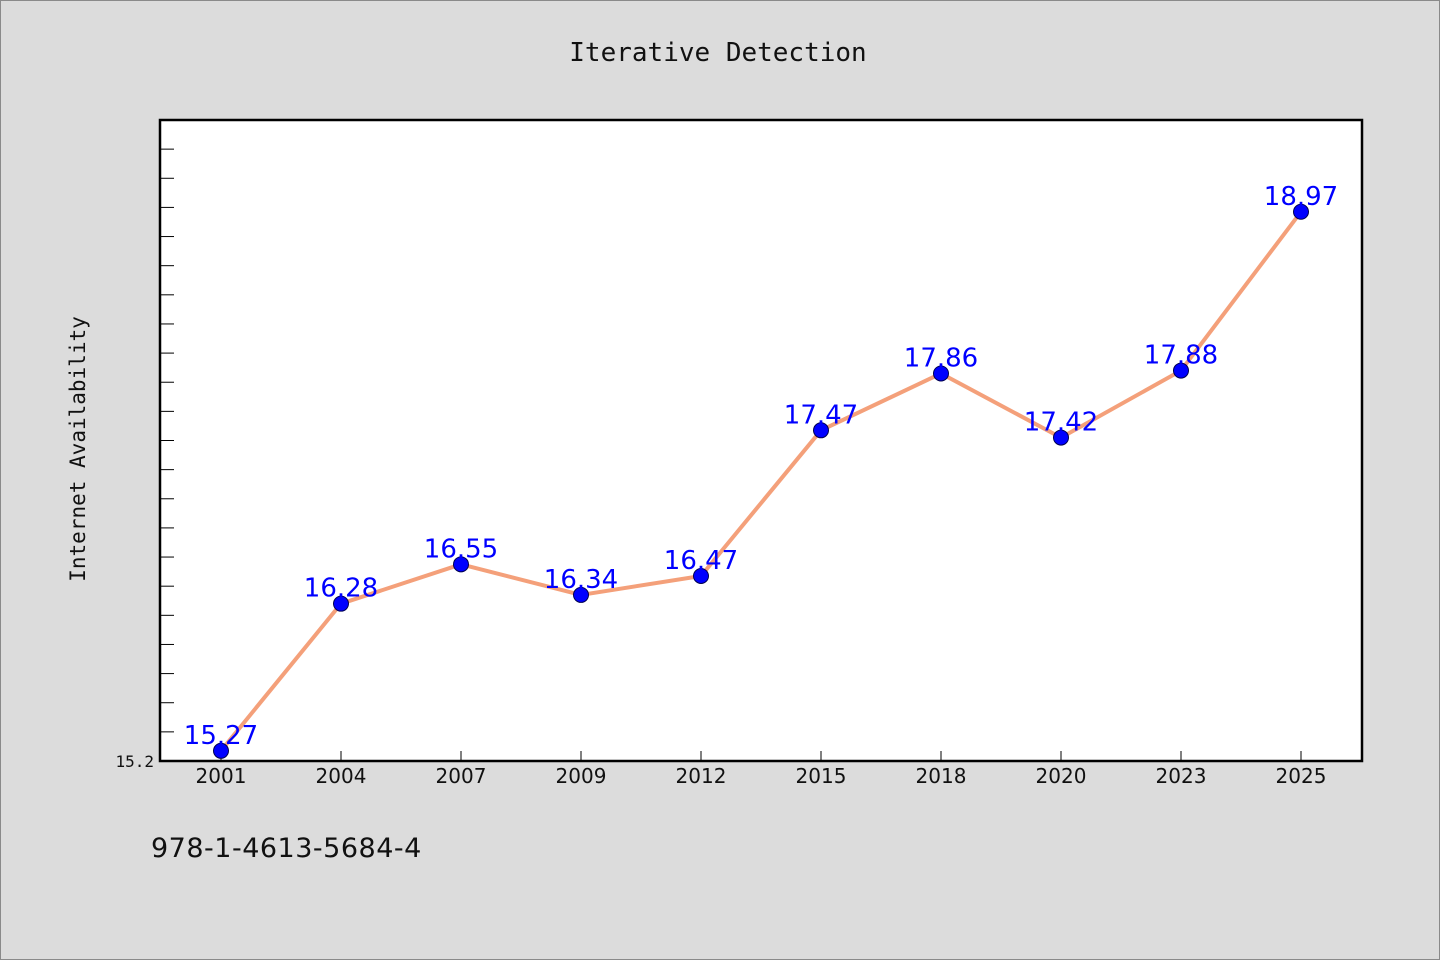  I want to click on x-tick-label: 2004, so click(341, 776).